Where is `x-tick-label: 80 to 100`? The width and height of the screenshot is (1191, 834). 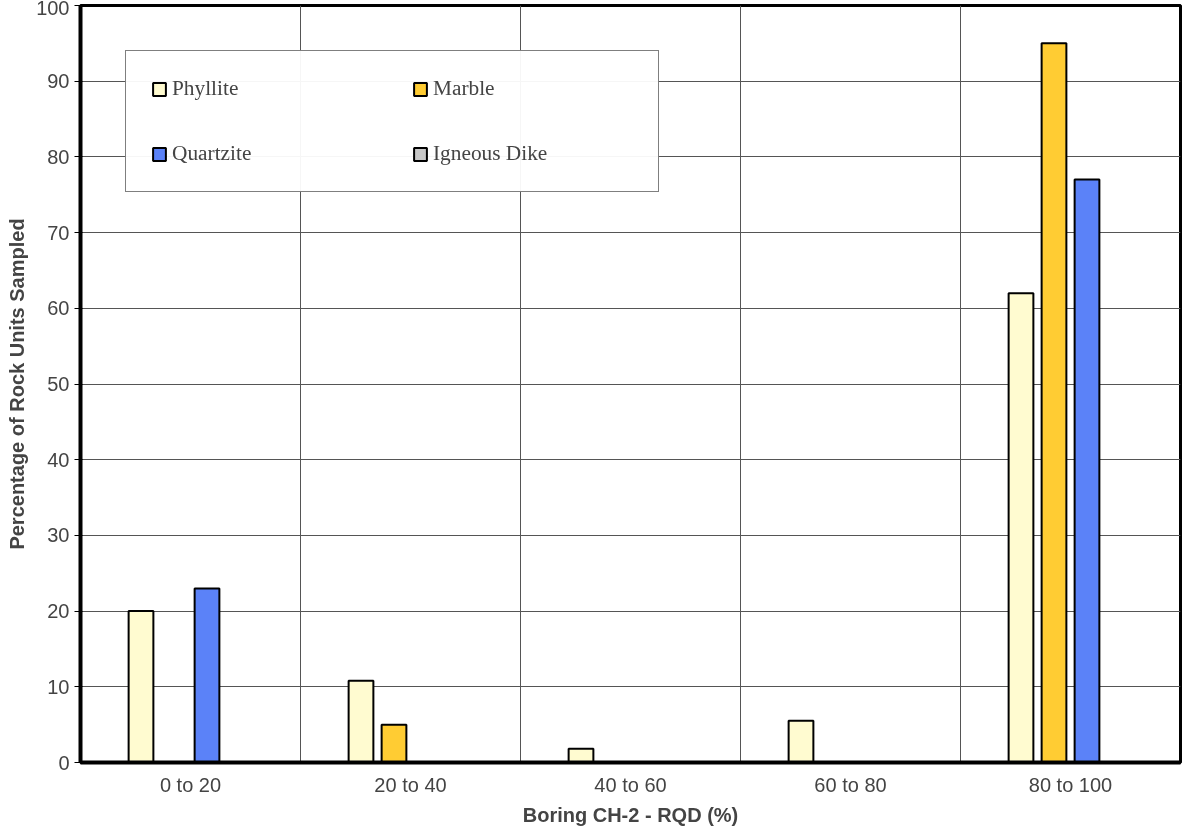 x-tick-label: 80 to 100 is located at coordinates (1070, 784).